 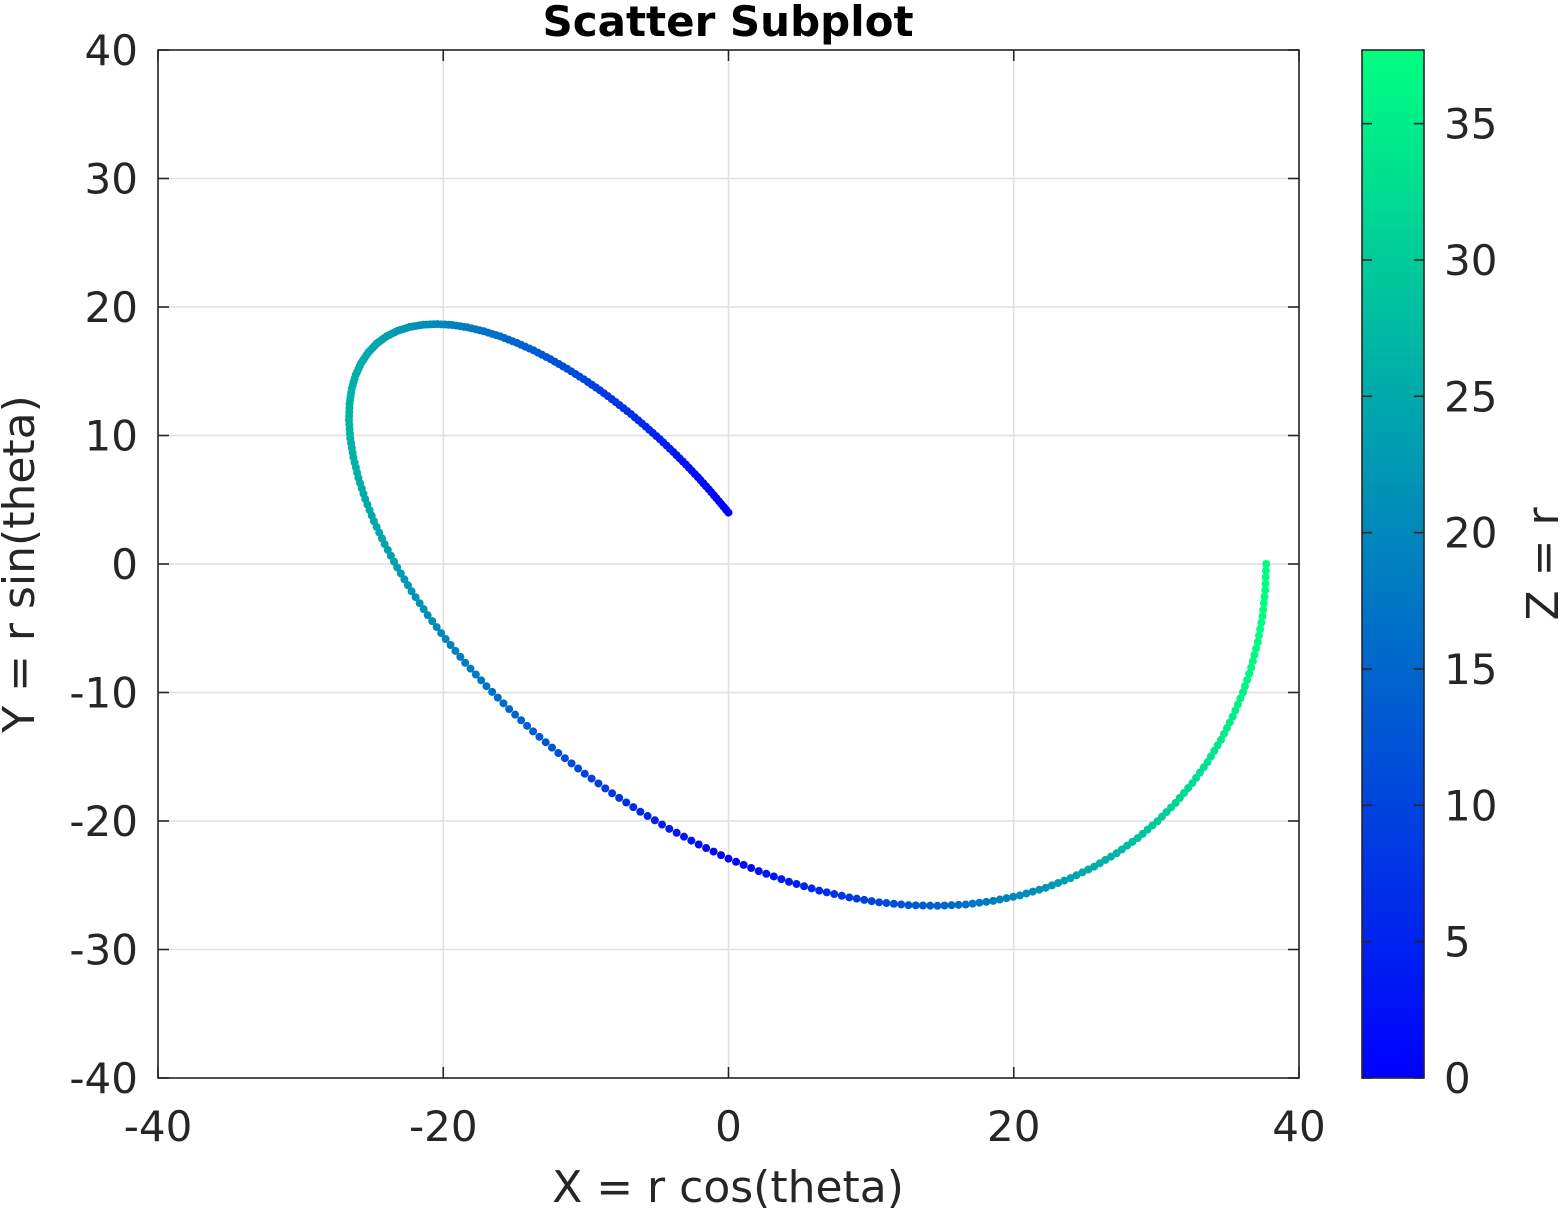 What do you see at coordinates (1470, 805) in the screenshot?
I see `colorbar-tick-label: 10` at bounding box center [1470, 805].